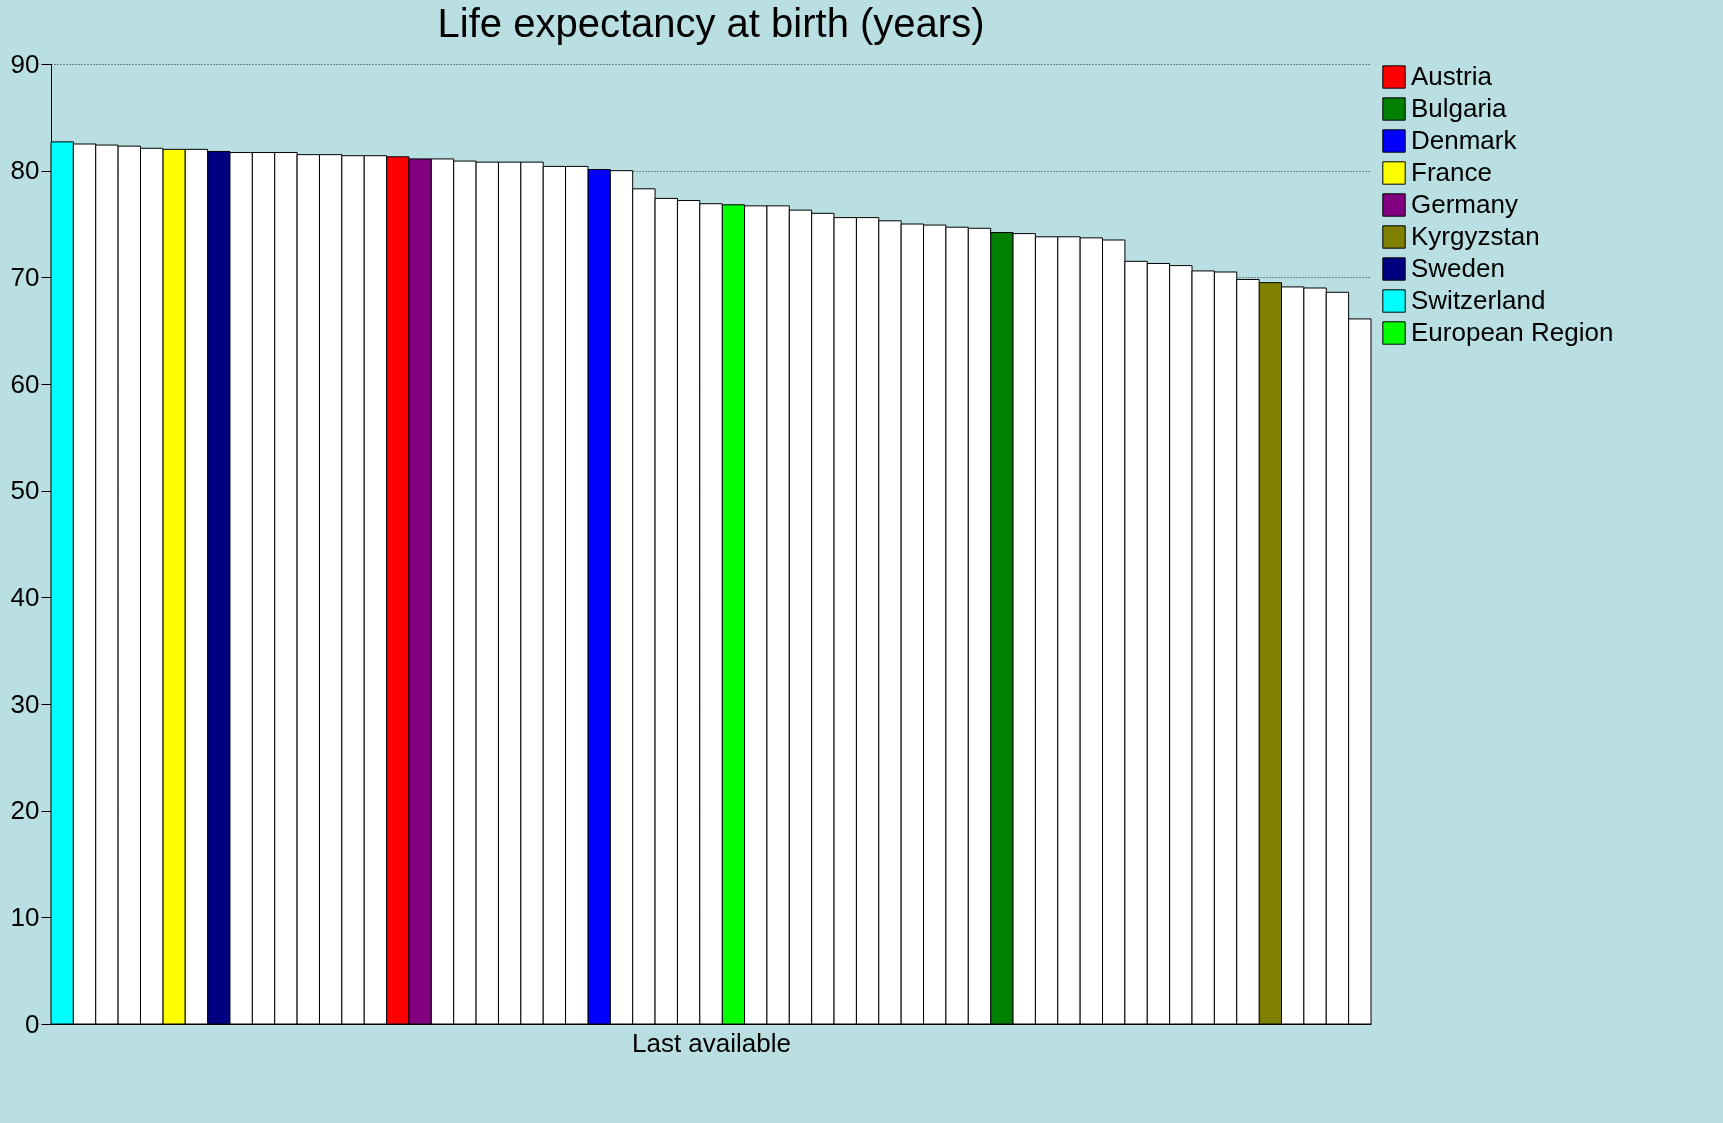 This screenshot has height=1123, width=1723. What do you see at coordinates (25, 63) in the screenshot?
I see `y-tick-label: 90` at bounding box center [25, 63].